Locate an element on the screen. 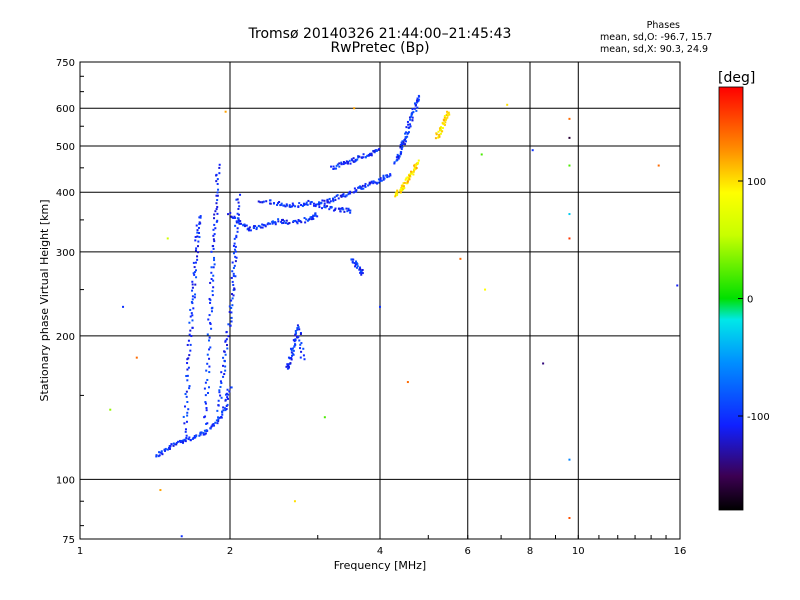 Image resolution: width=800 pixels, height=600 pixels. colorbar-tick-label: 100 is located at coordinates (756, 182).